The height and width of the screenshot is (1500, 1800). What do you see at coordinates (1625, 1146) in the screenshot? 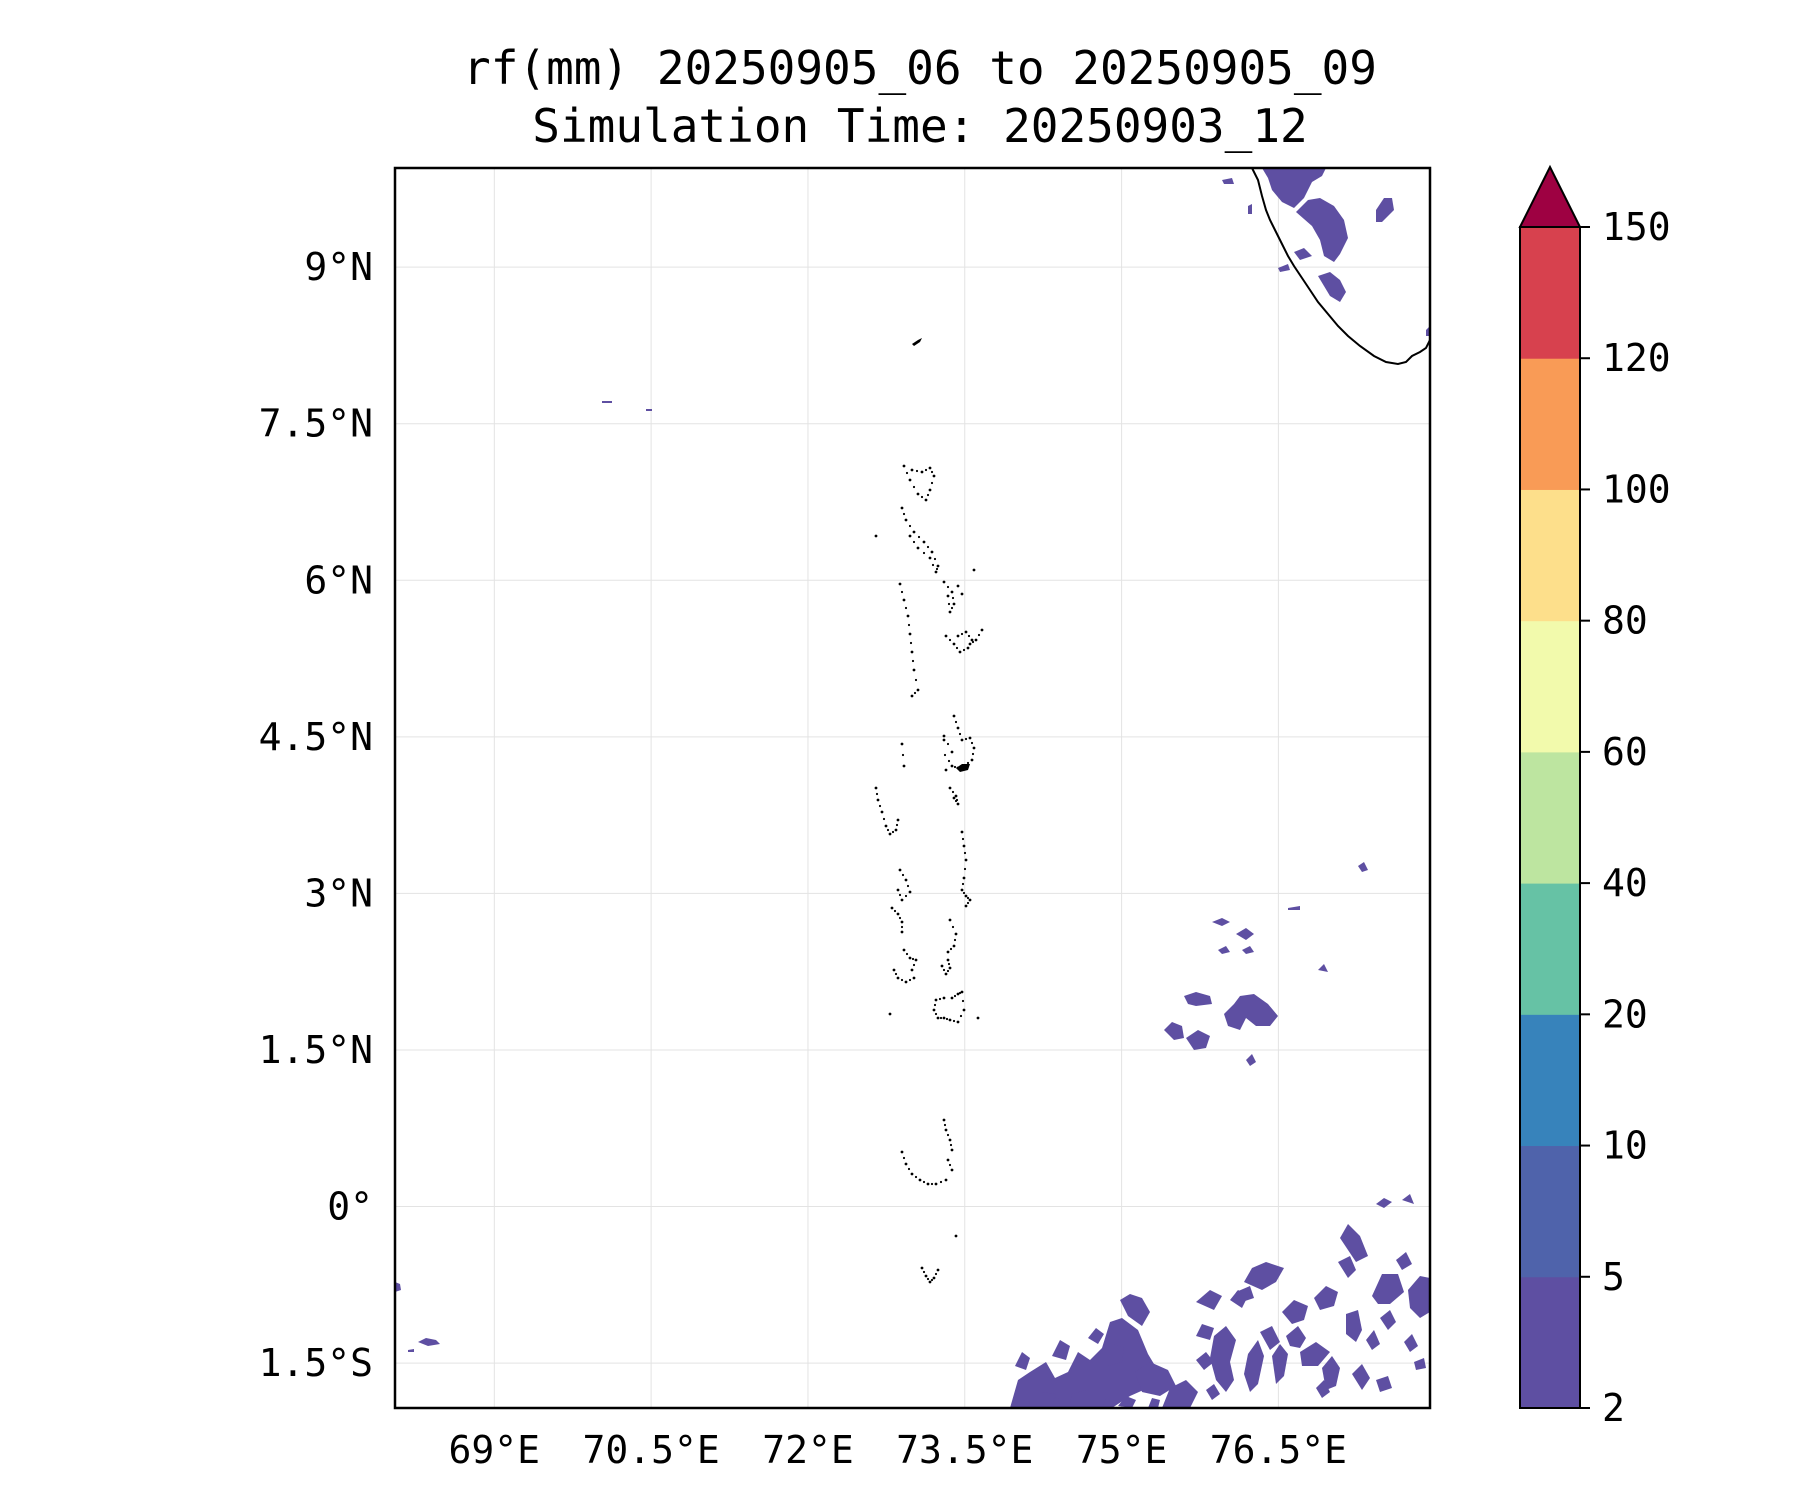
I see `colorbar-tick-label: 10` at bounding box center [1625, 1146].